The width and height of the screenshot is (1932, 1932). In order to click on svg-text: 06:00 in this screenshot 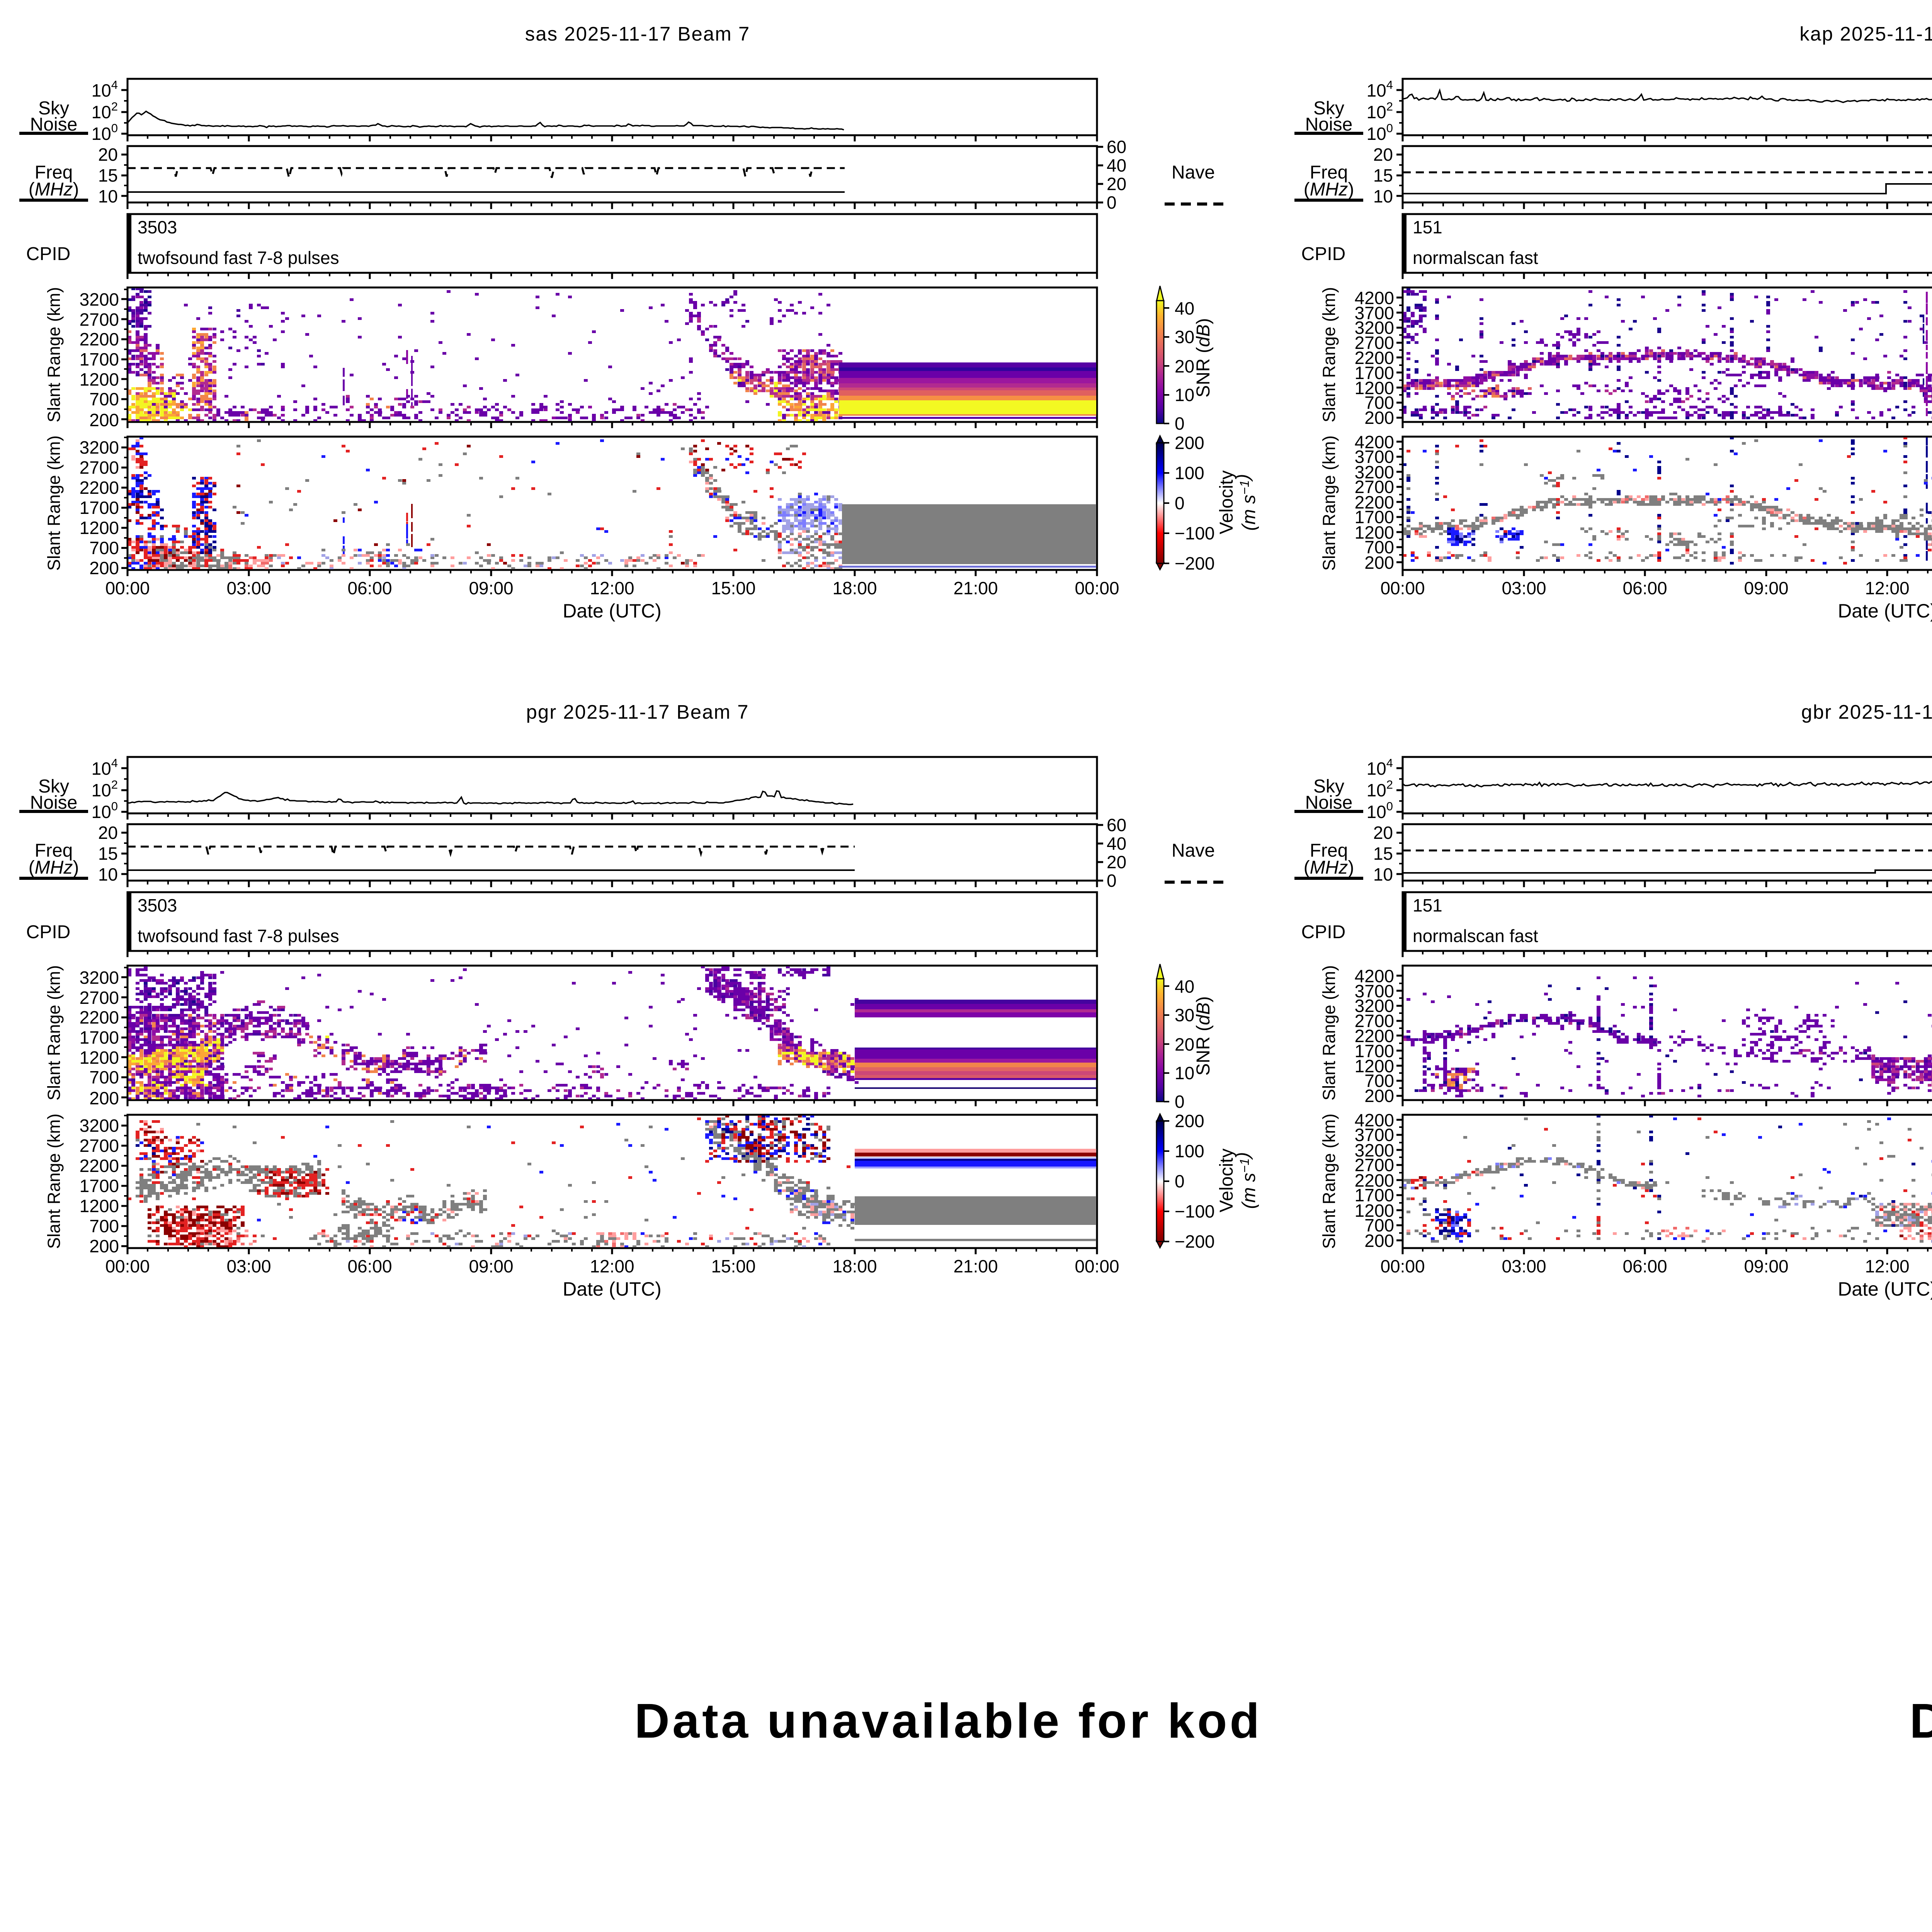, I will do `click(369, 1266)`.